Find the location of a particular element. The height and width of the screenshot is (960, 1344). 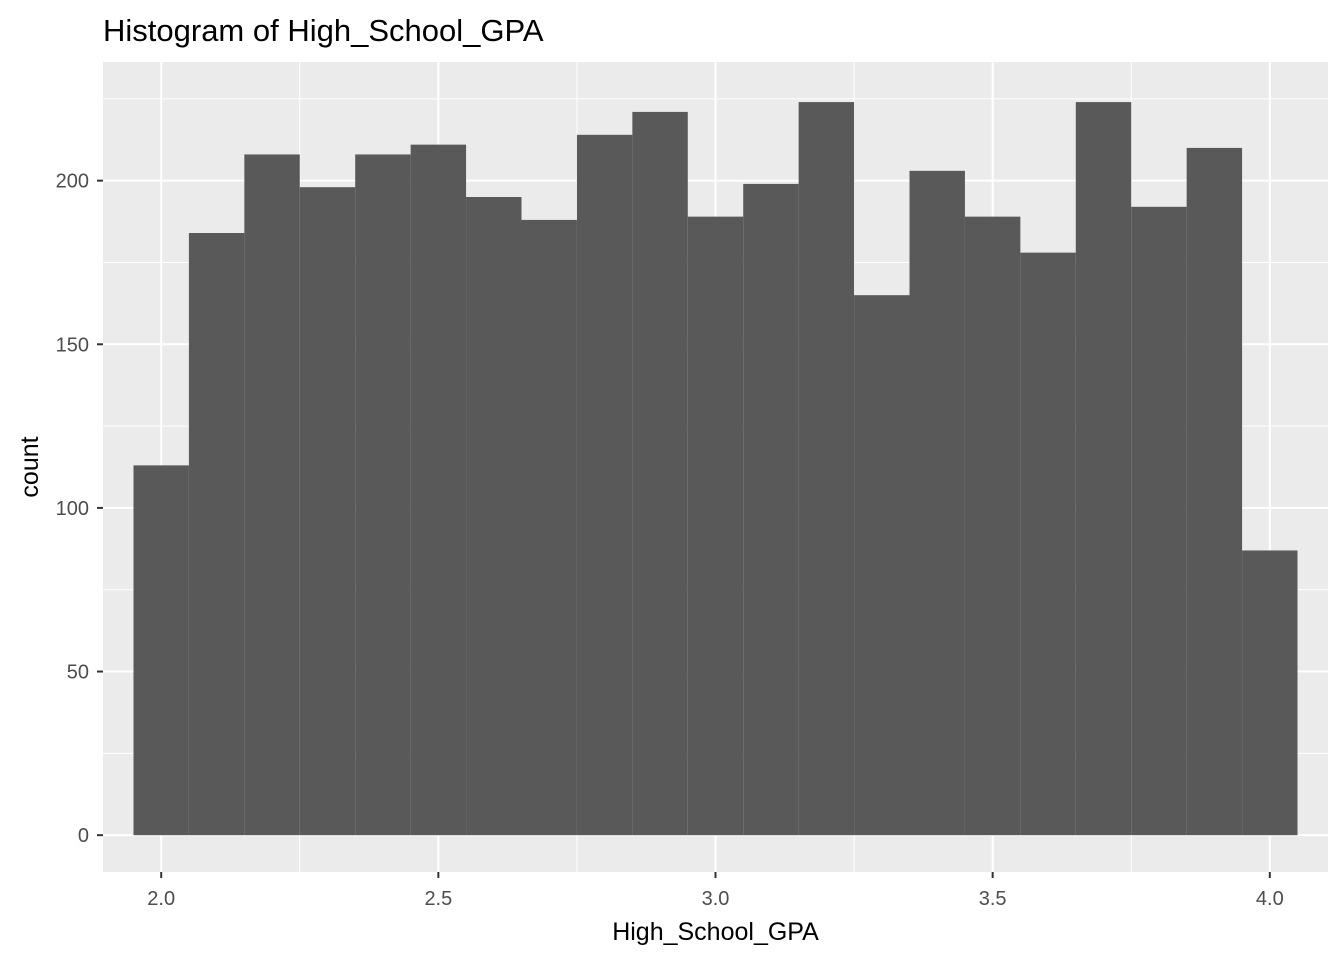

x-tick-label: 3.5 is located at coordinates (993, 899).